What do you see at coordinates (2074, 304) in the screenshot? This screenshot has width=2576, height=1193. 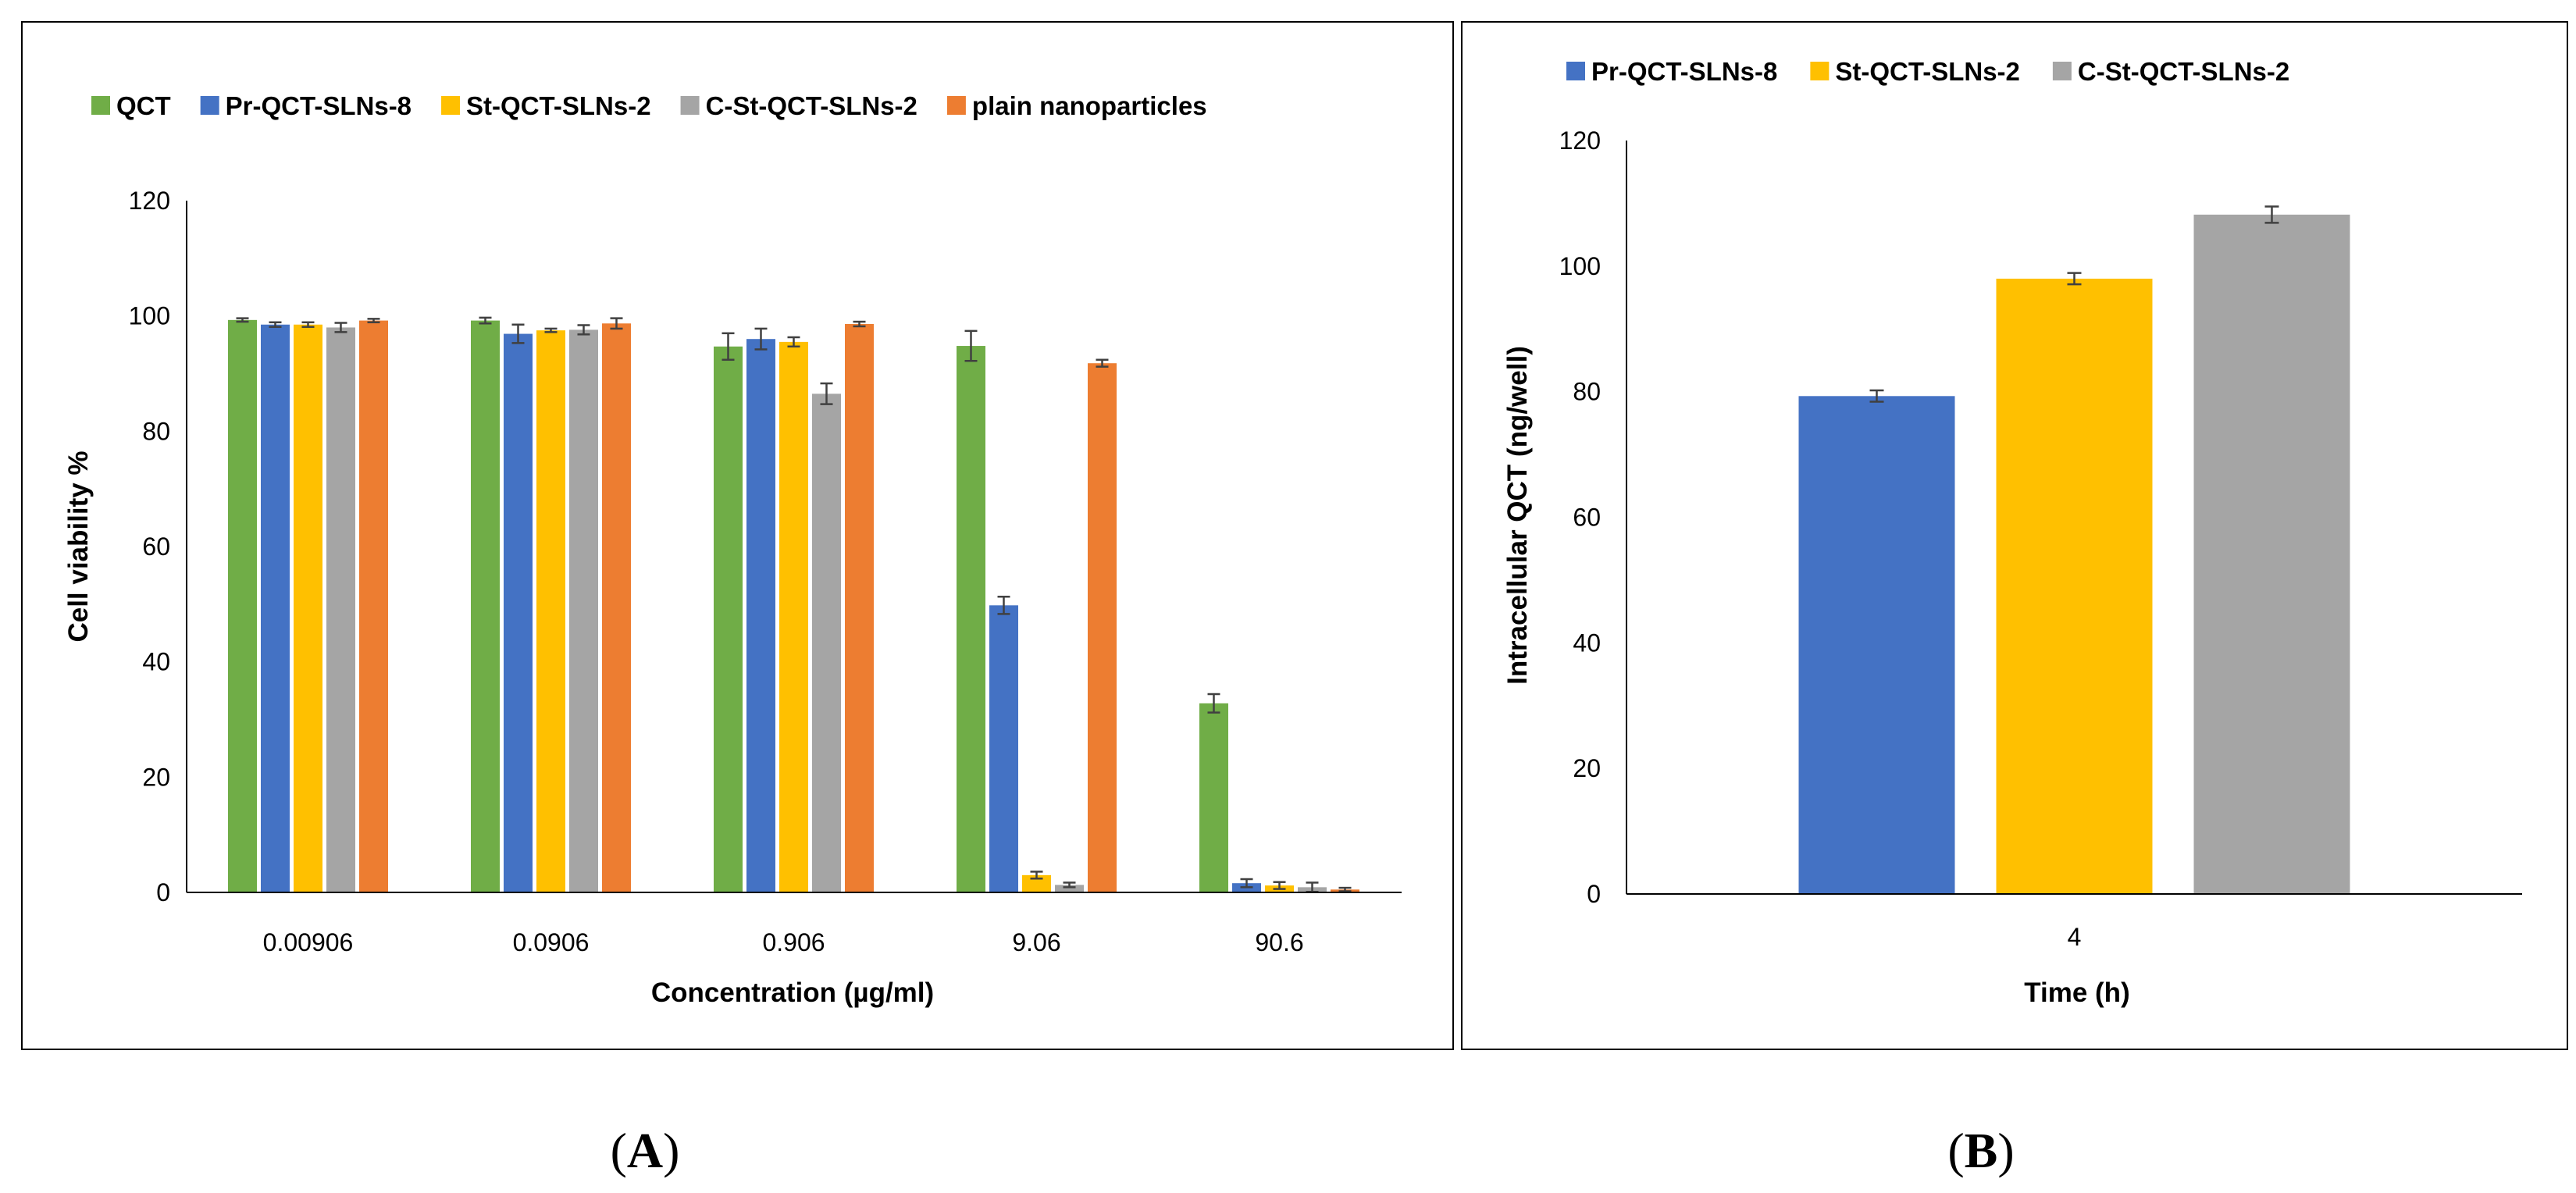 I see `panel-b-error-bars` at bounding box center [2074, 304].